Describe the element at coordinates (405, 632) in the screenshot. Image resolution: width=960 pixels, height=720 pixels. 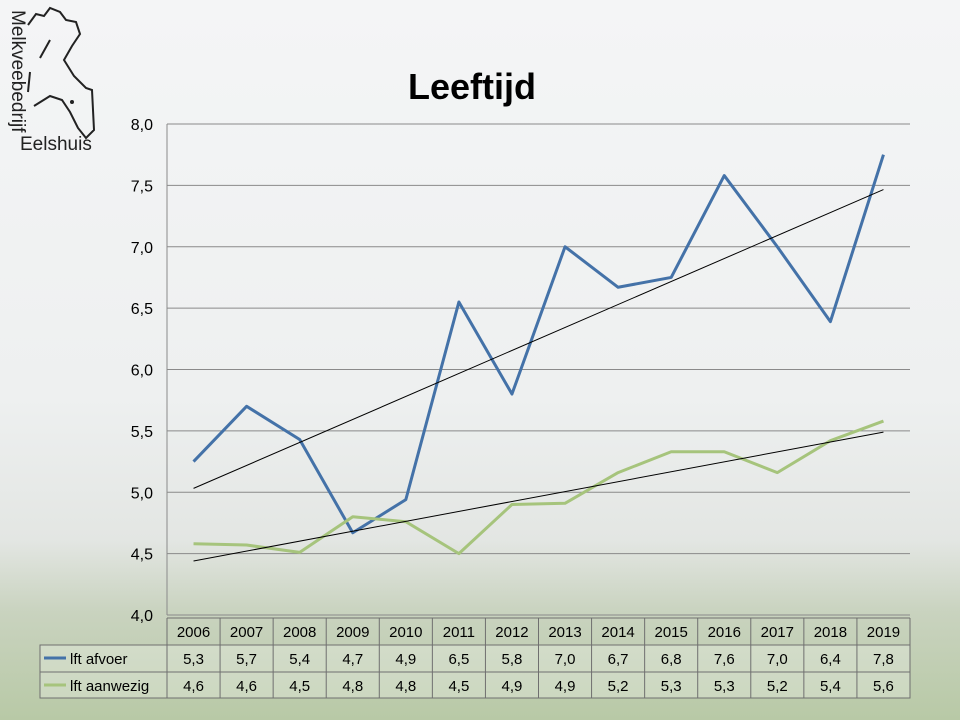
I see `x-category-label: 2010` at that location.